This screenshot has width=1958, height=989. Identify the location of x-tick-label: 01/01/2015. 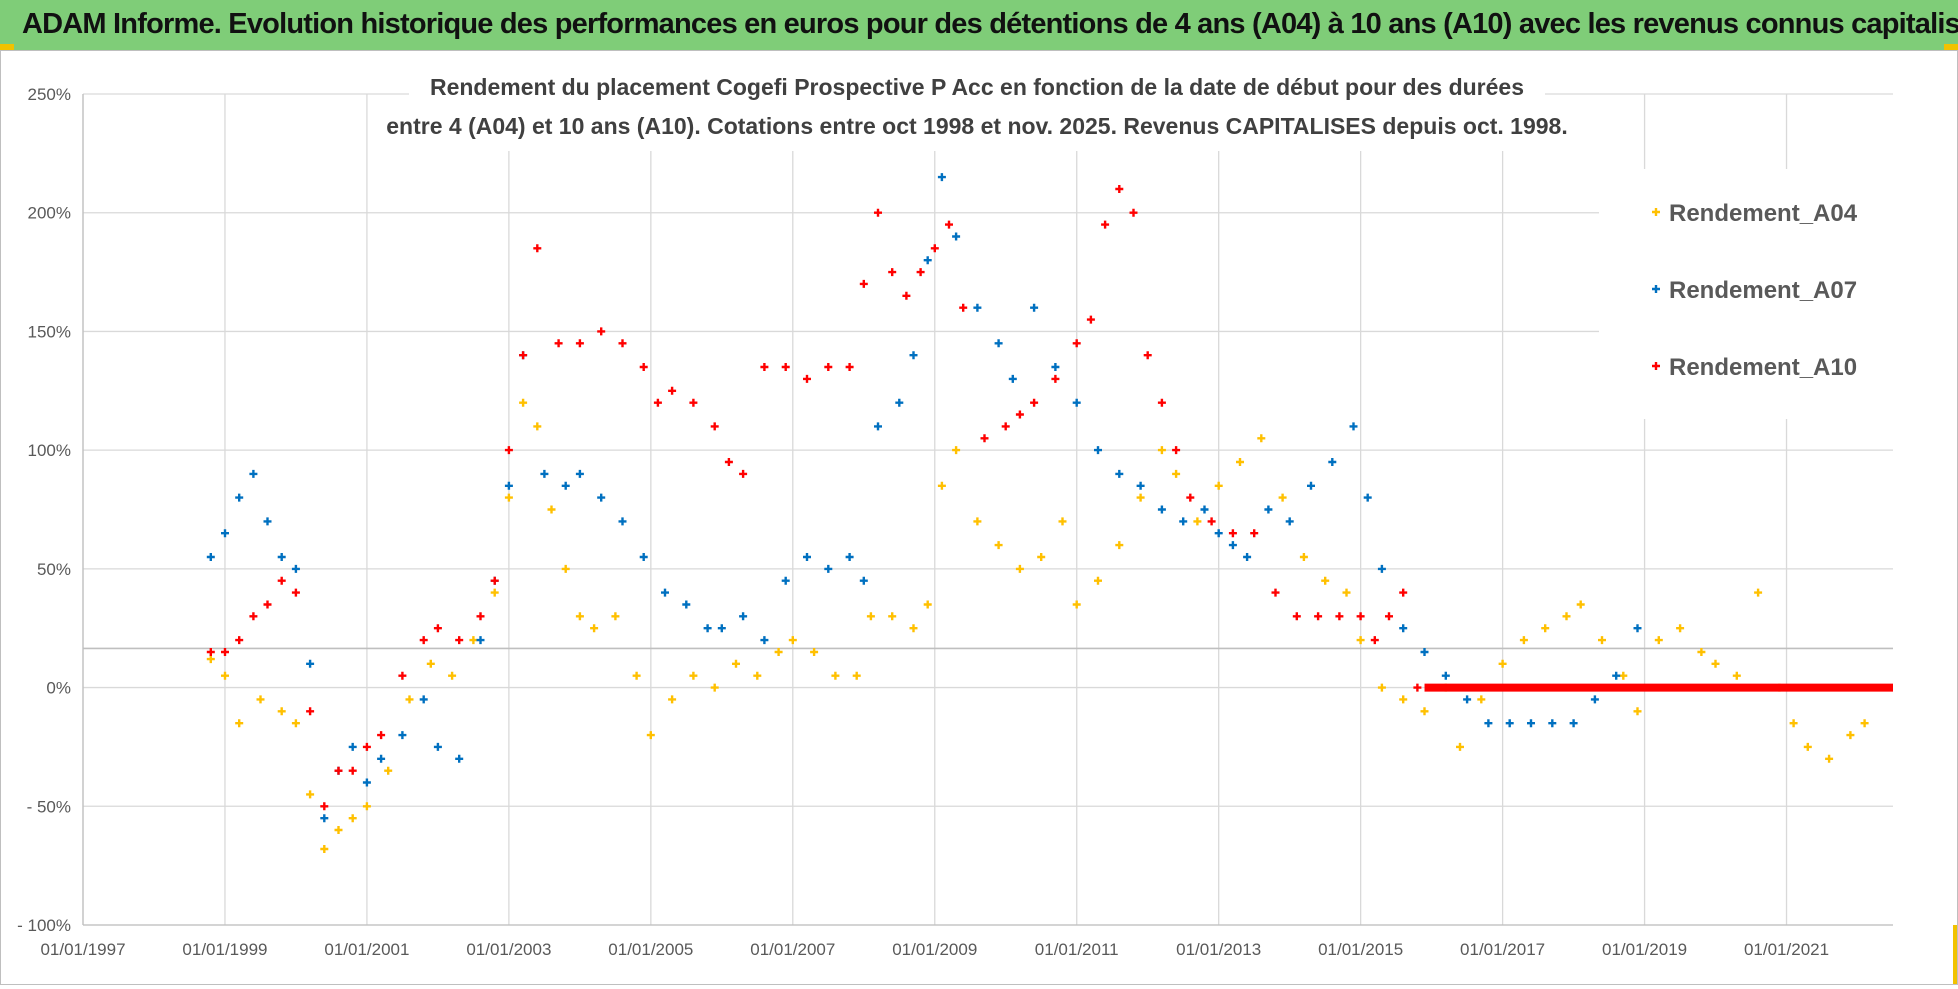
(1360, 949).